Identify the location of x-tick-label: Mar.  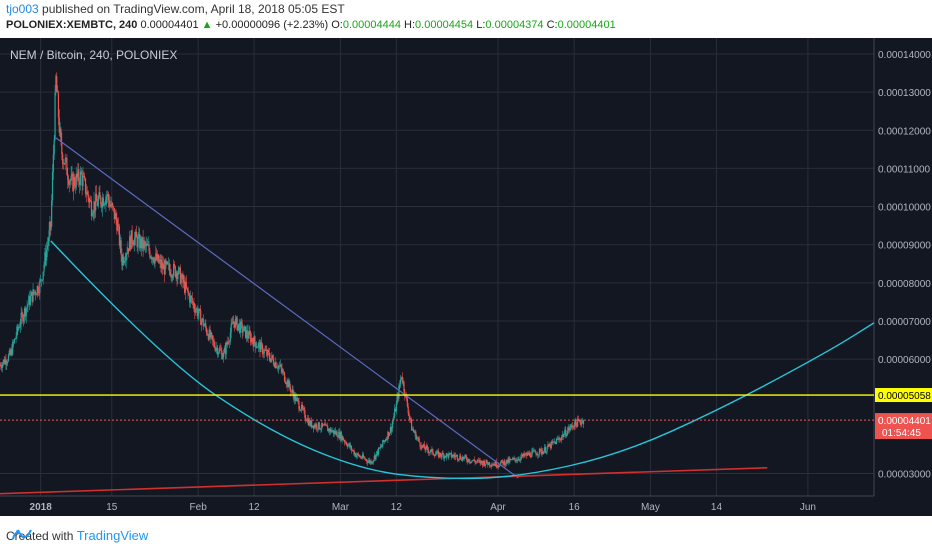
(341, 507).